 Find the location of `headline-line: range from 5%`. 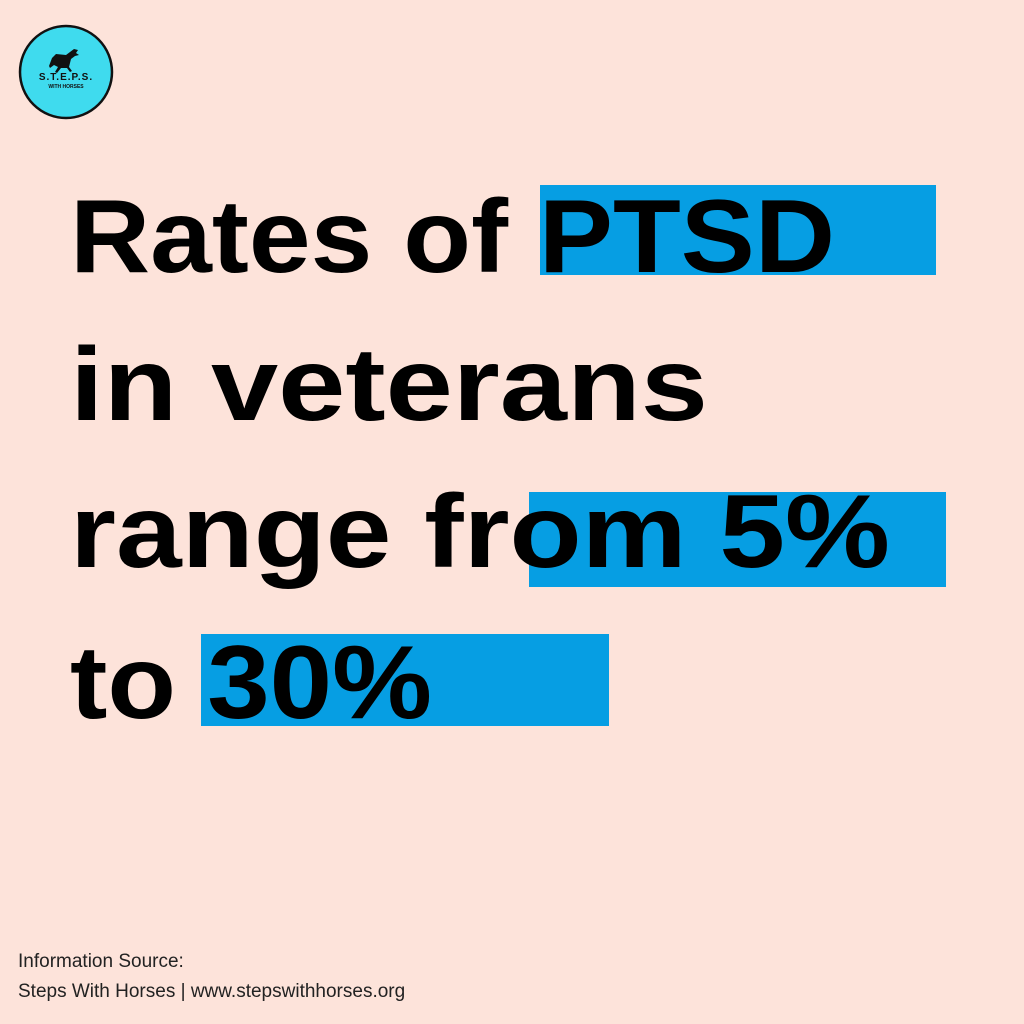

headline-line: range from 5% is located at coordinates (480, 532).